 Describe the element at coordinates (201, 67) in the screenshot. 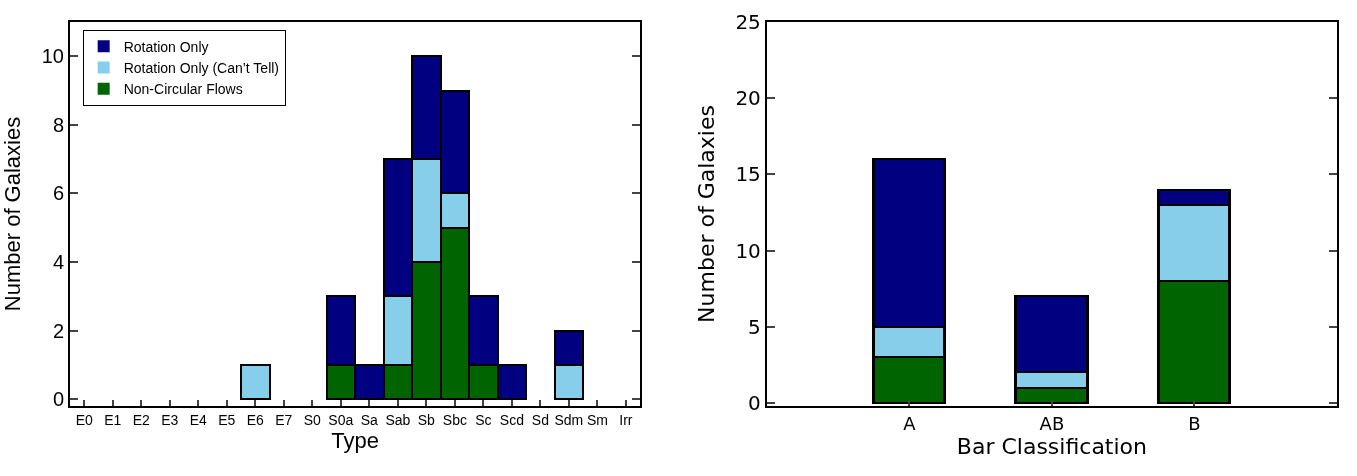

I see `legend-label: Rotation Only (Can’t Tell)` at that location.